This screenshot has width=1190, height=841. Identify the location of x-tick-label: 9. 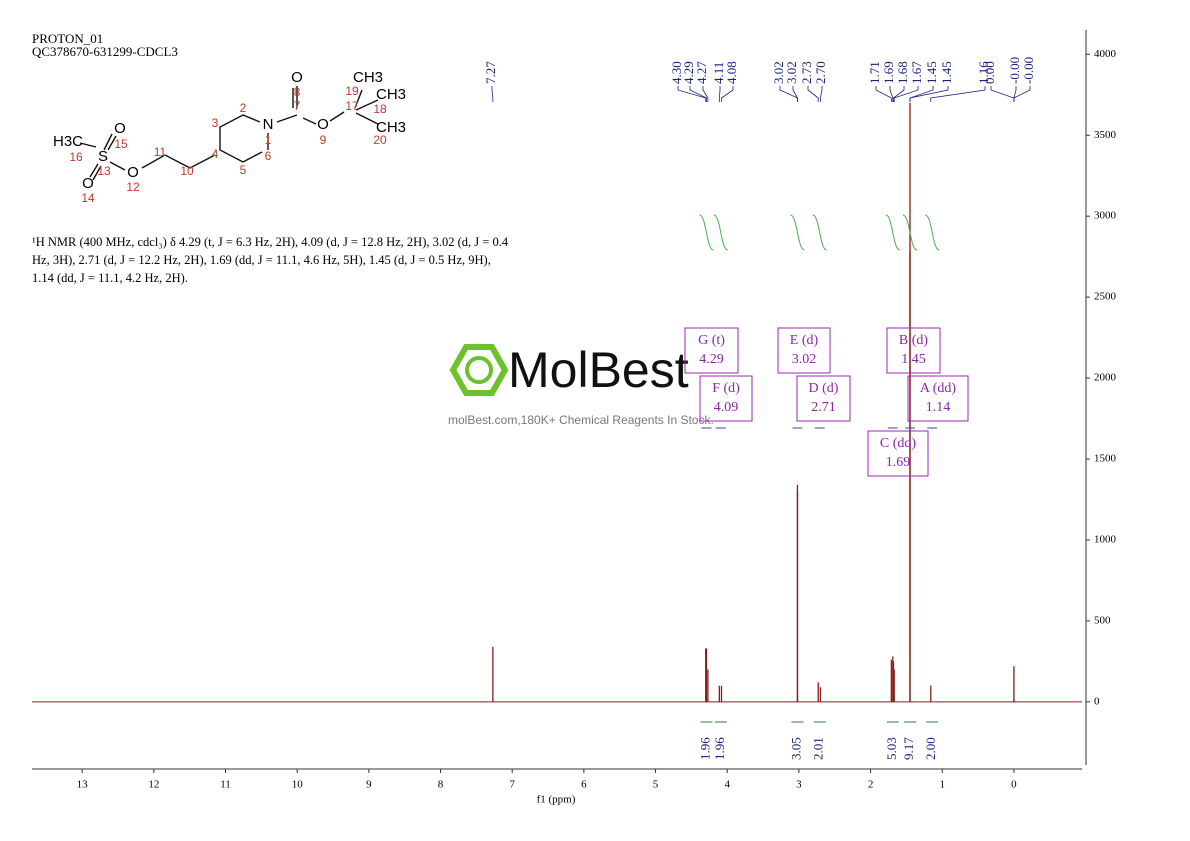
(369, 785).